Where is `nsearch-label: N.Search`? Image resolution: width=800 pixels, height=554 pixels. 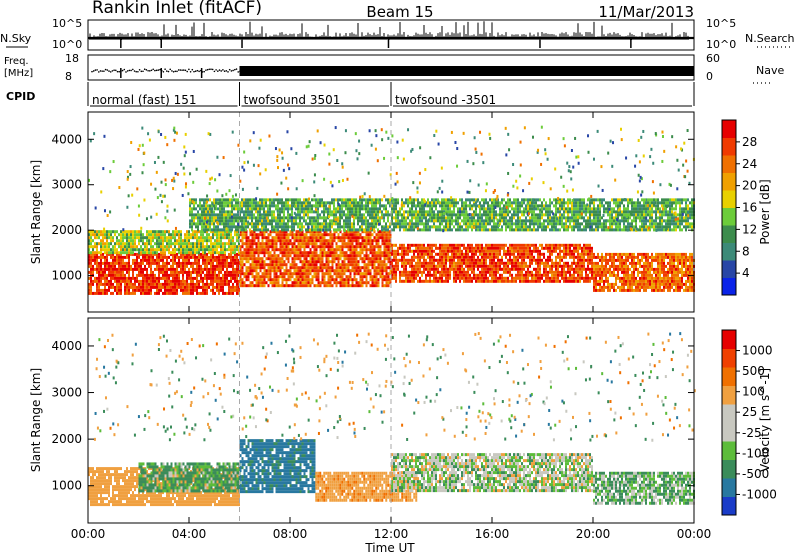
nsearch-label: N.Search is located at coordinates (770, 38).